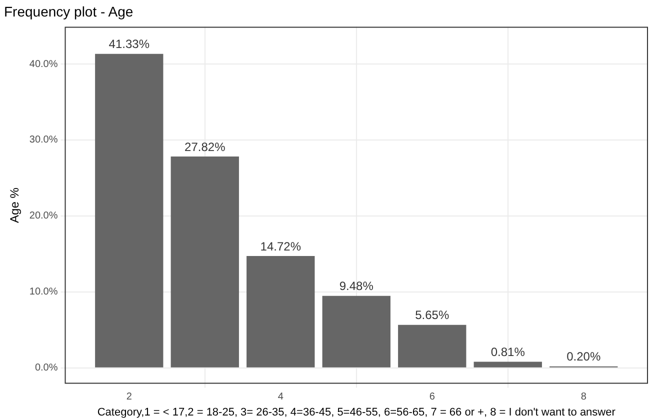  What do you see at coordinates (356, 412) in the screenshot?
I see `x-axis-title: Category,1 = < 17,2 = 18-25, 3= 26-35, 4=36-45, 5=46-55, 6=56-65, 7 = 66 or +, 8 = I don't want to answer` at bounding box center [356, 412].